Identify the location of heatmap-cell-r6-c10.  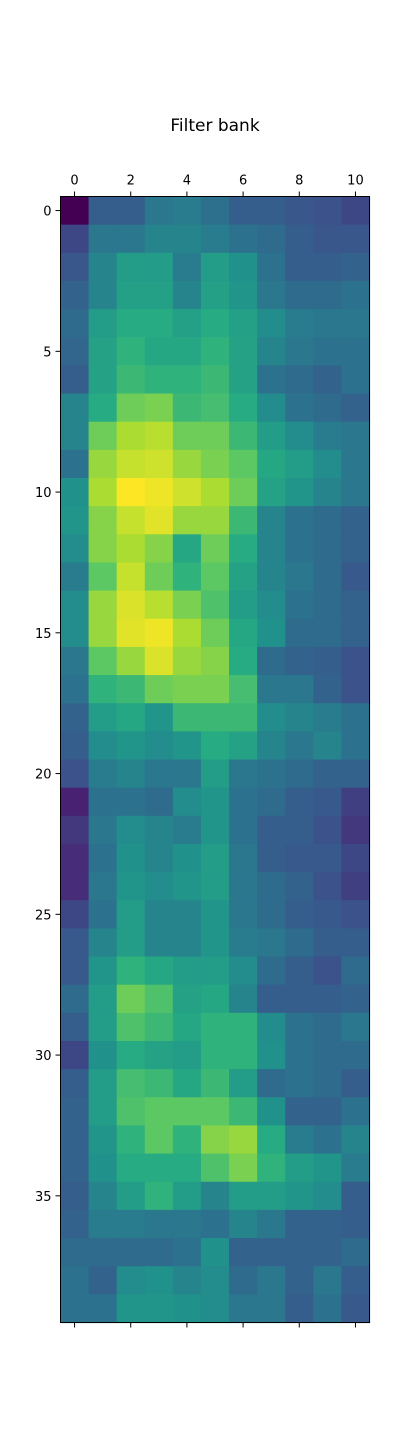
(356, 380).